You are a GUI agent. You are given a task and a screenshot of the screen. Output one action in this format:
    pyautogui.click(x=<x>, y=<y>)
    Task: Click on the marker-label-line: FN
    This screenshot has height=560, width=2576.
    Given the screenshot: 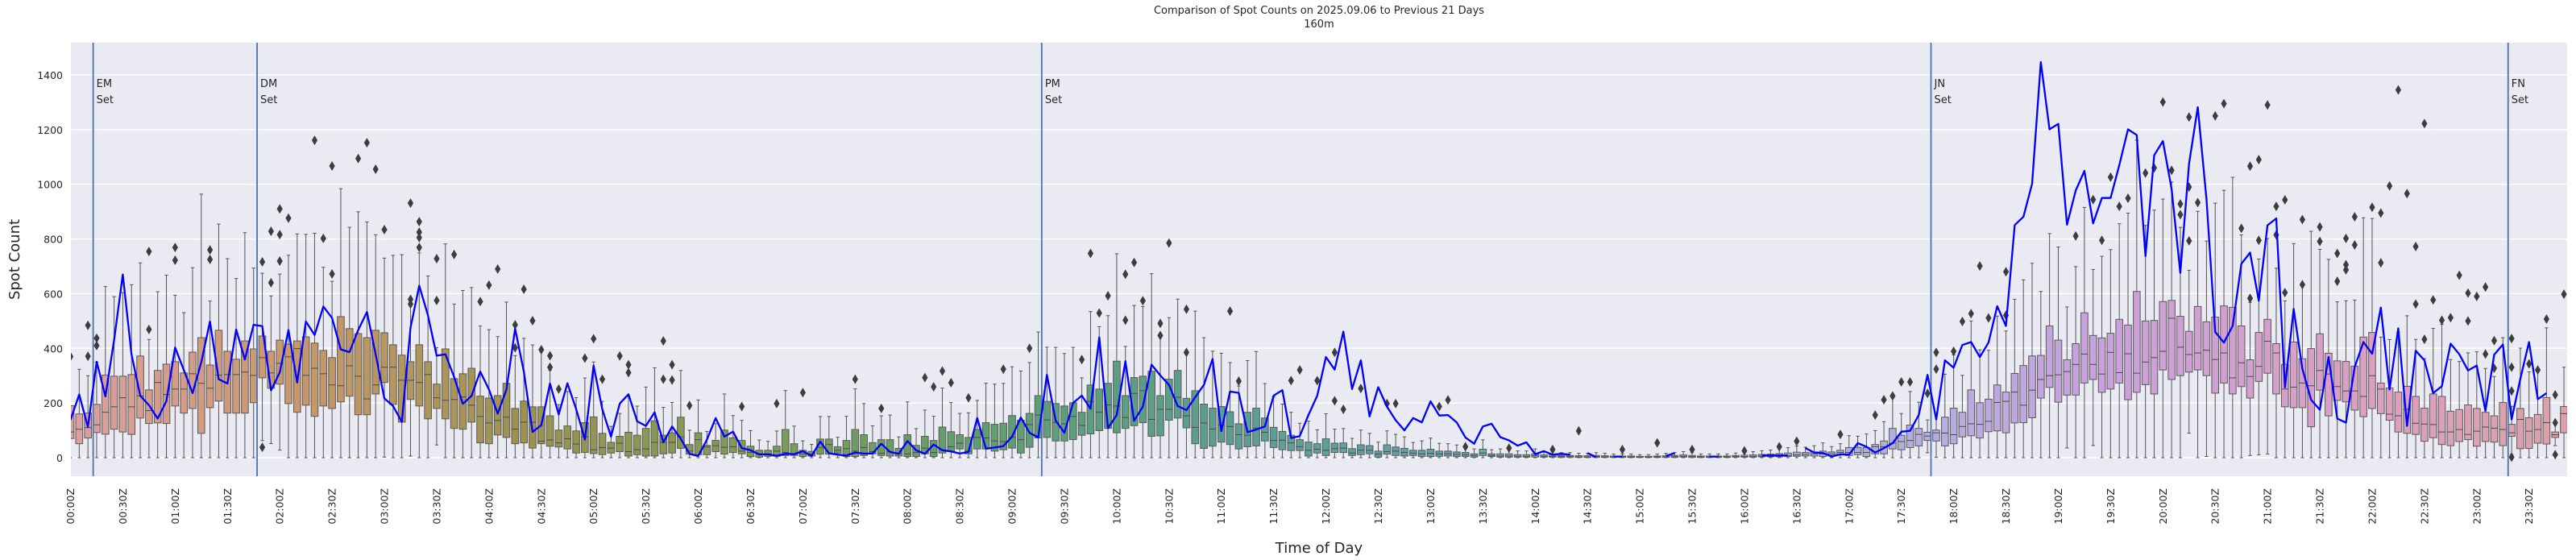 What is the action you would take?
    pyautogui.click(x=2518, y=84)
    